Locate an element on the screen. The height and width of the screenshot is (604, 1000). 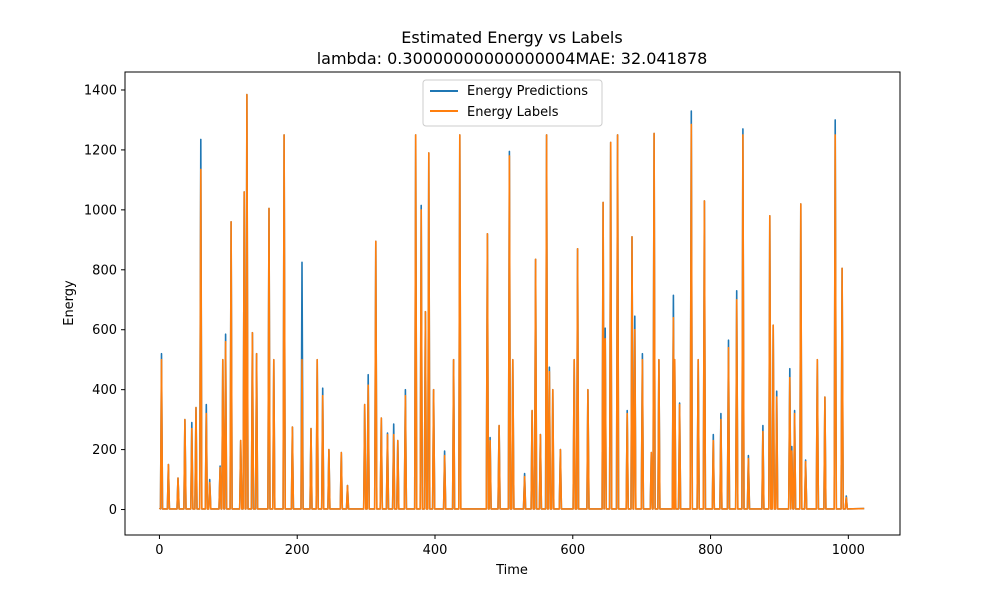
y-axis-label: Energy is located at coordinates (69, 303).